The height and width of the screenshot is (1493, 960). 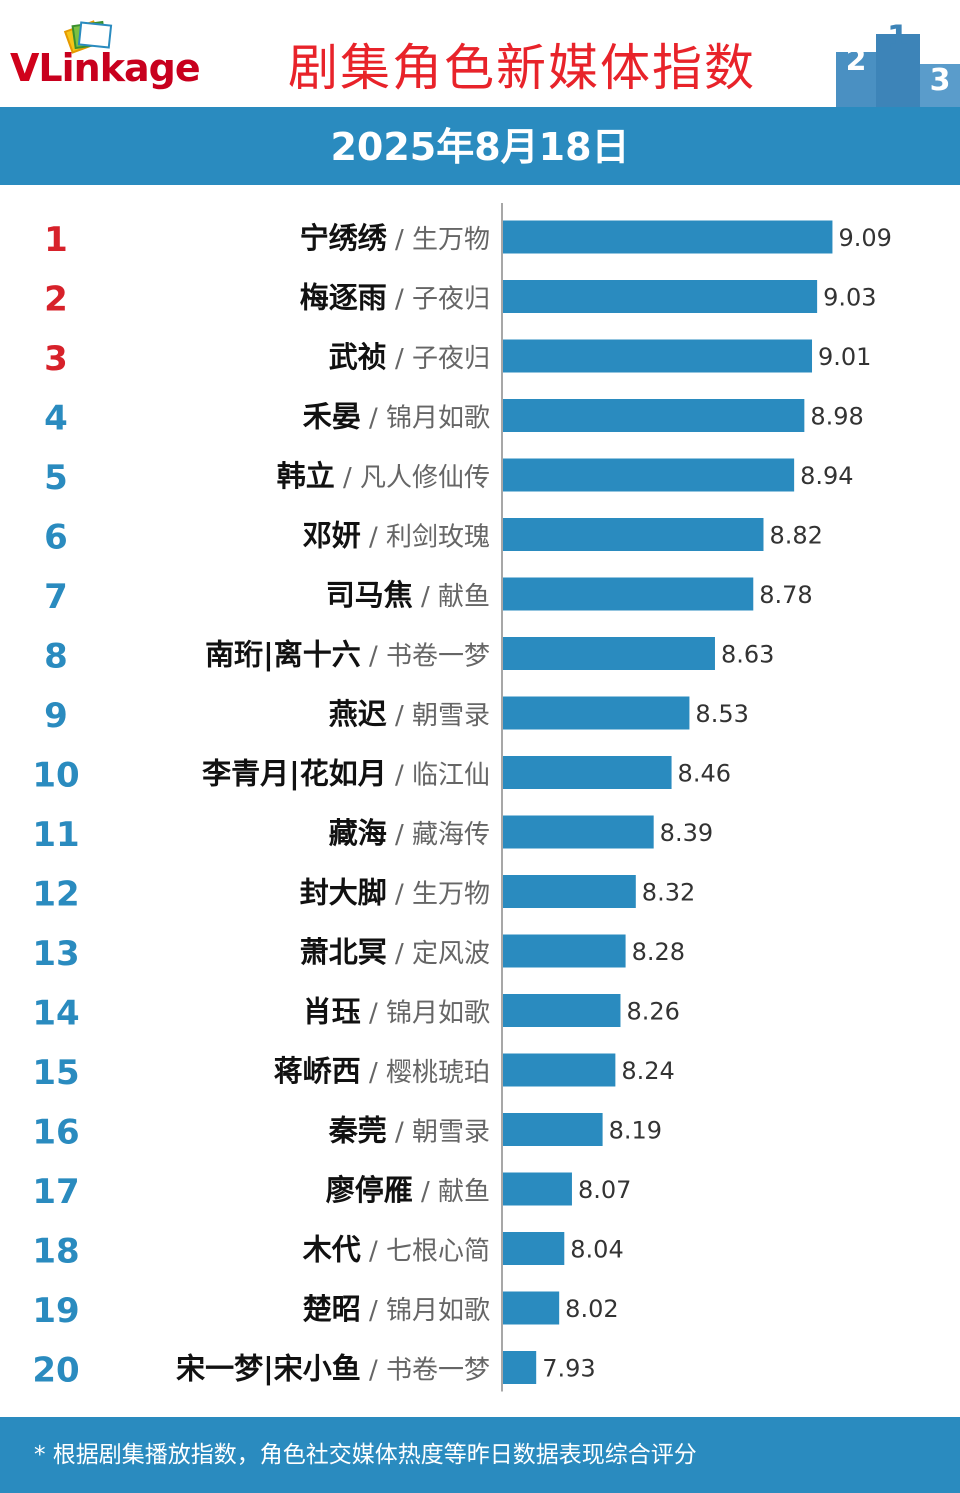 What do you see at coordinates (55, 1192) in the screenshot?
I see `rank-number: 17` at bounding box center [55, 1192].